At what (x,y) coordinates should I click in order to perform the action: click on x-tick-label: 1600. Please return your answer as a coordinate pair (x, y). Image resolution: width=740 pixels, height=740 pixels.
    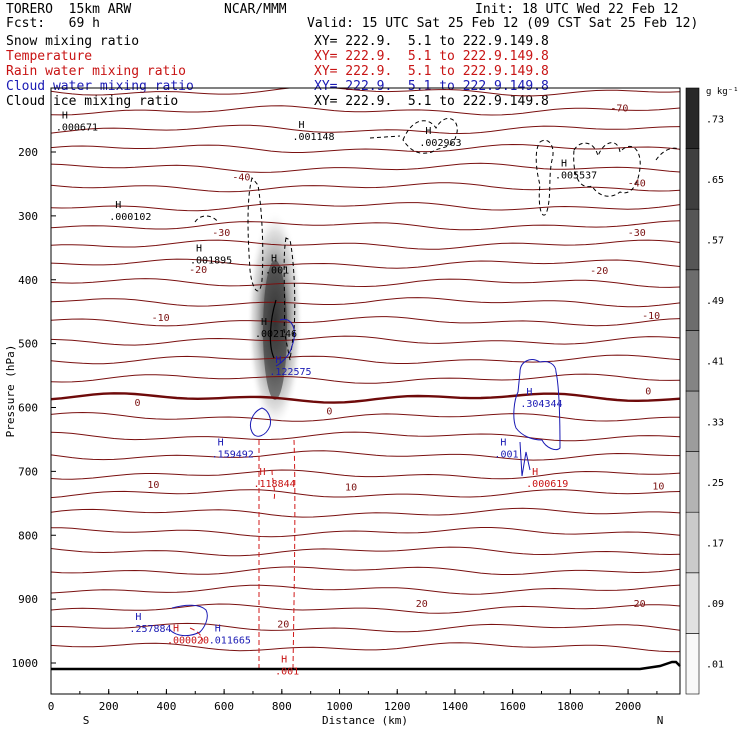
    Looking at the image, I should click on (512, 706).